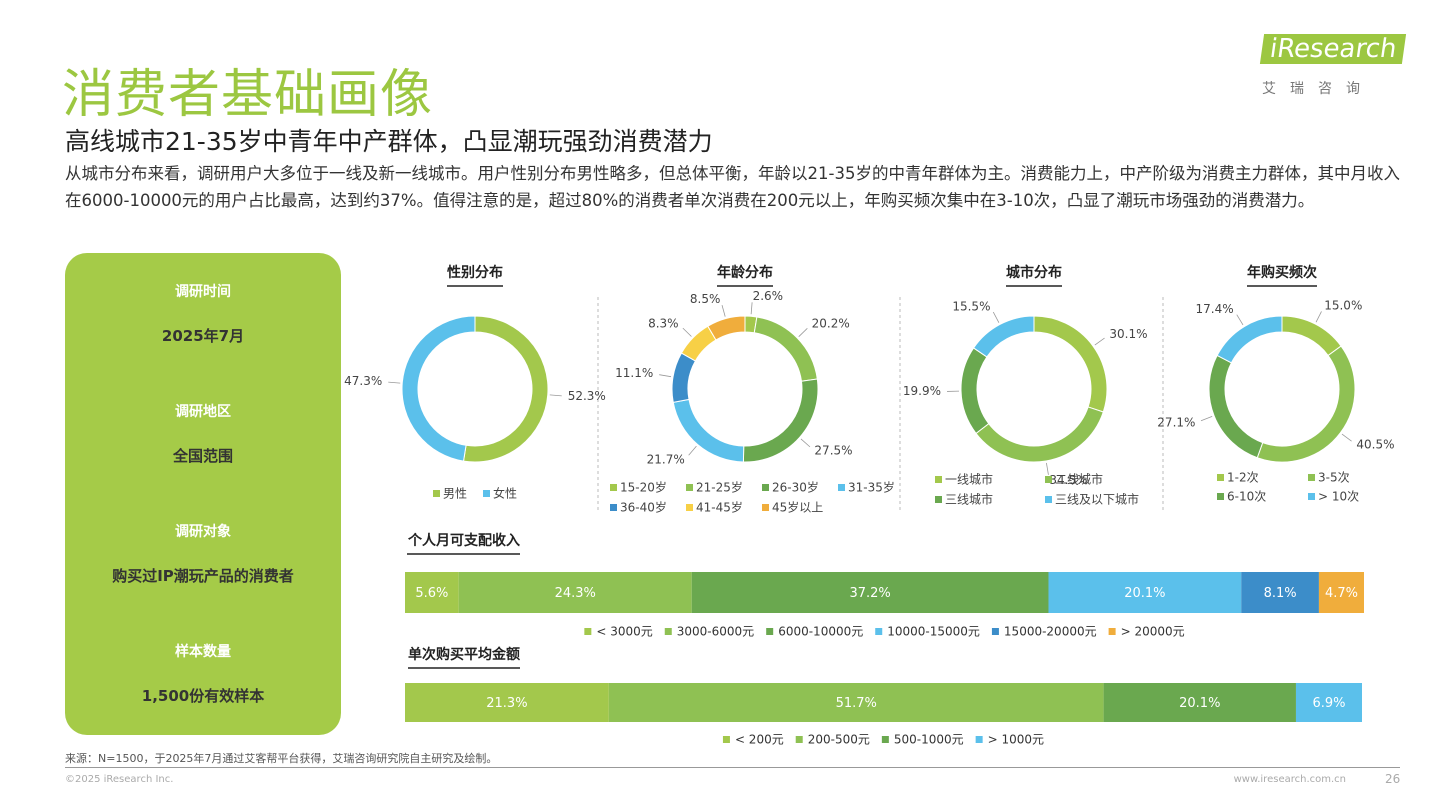  Describe the element at coordinates (1338, 497) in the screenshot. I see `legend-label: > 10次` at that location.